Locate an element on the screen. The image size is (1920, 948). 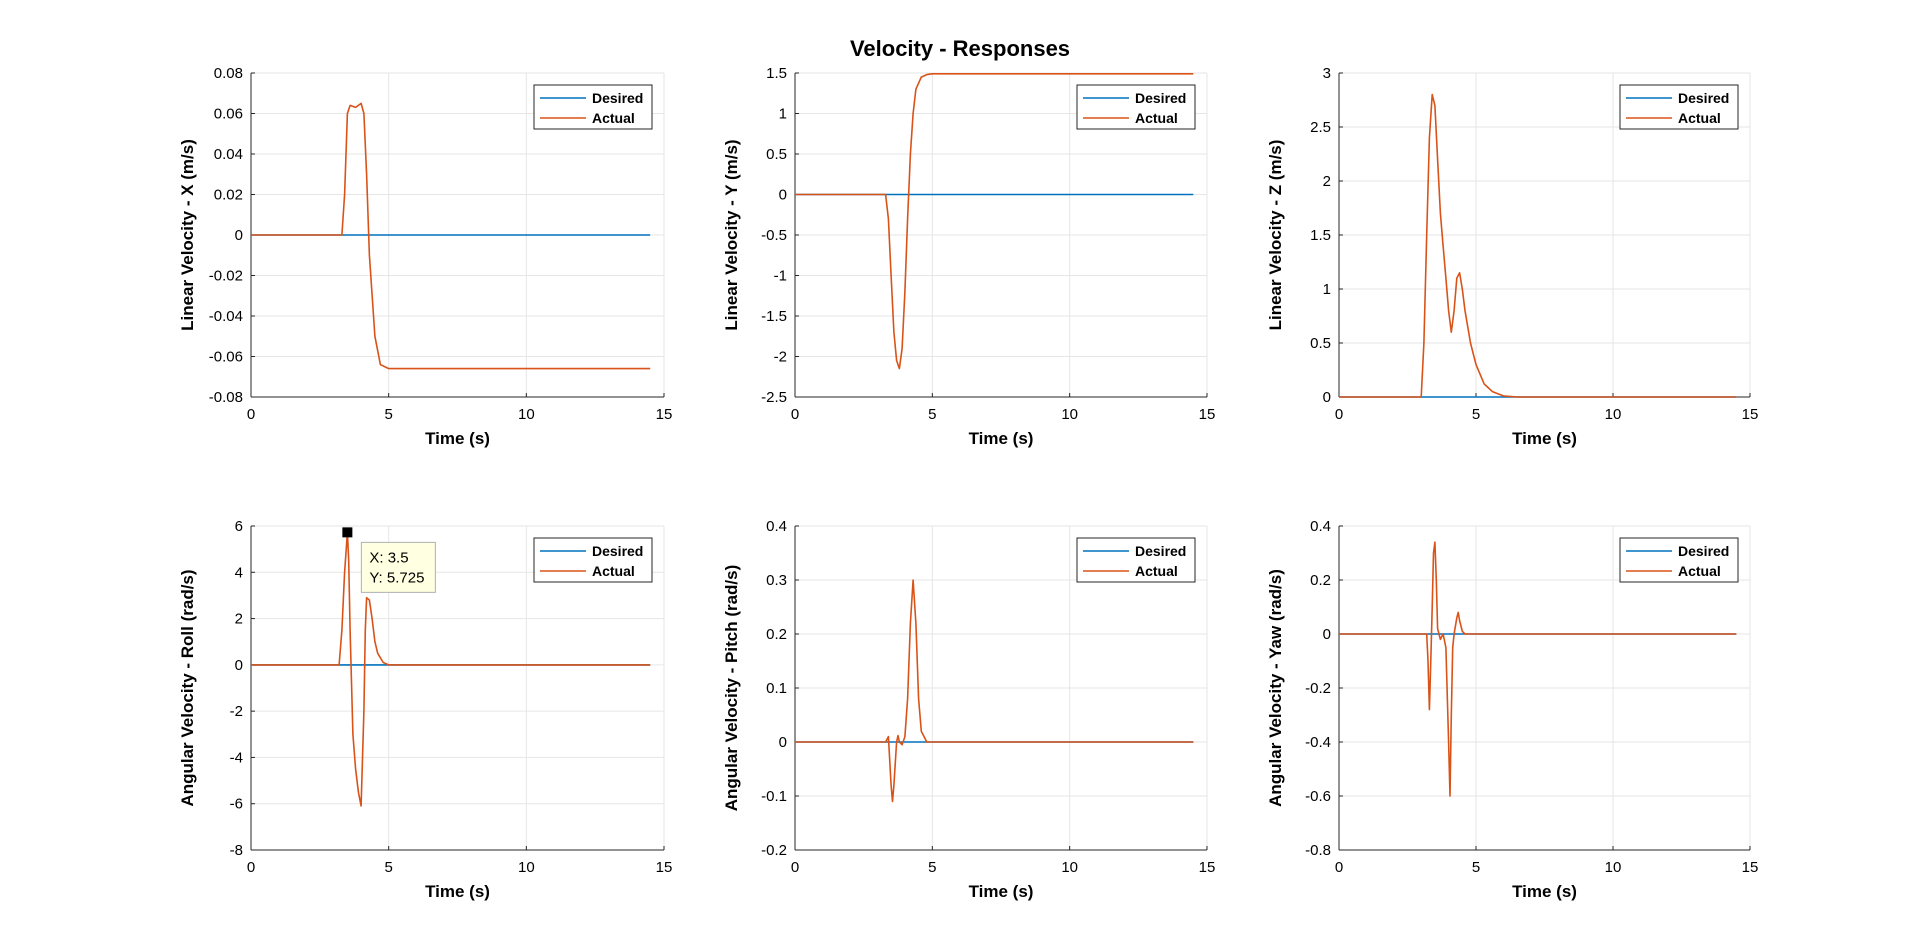
y-tick-label: -1.5 is located at coordinates (774, 316).